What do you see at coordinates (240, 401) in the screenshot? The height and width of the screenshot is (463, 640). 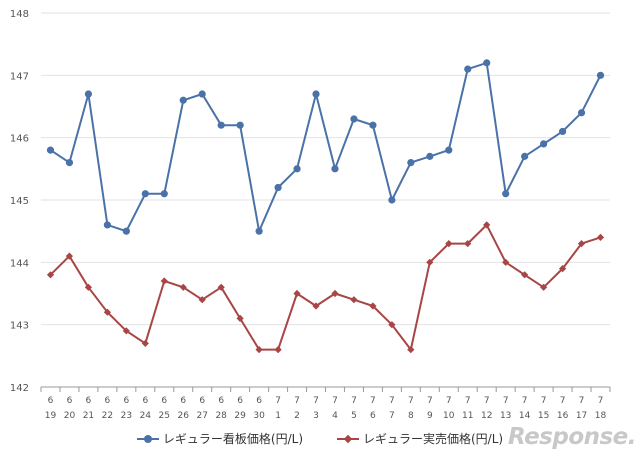 I see `x-tick-label-month-10: 6` at bounding box center [240, 401].